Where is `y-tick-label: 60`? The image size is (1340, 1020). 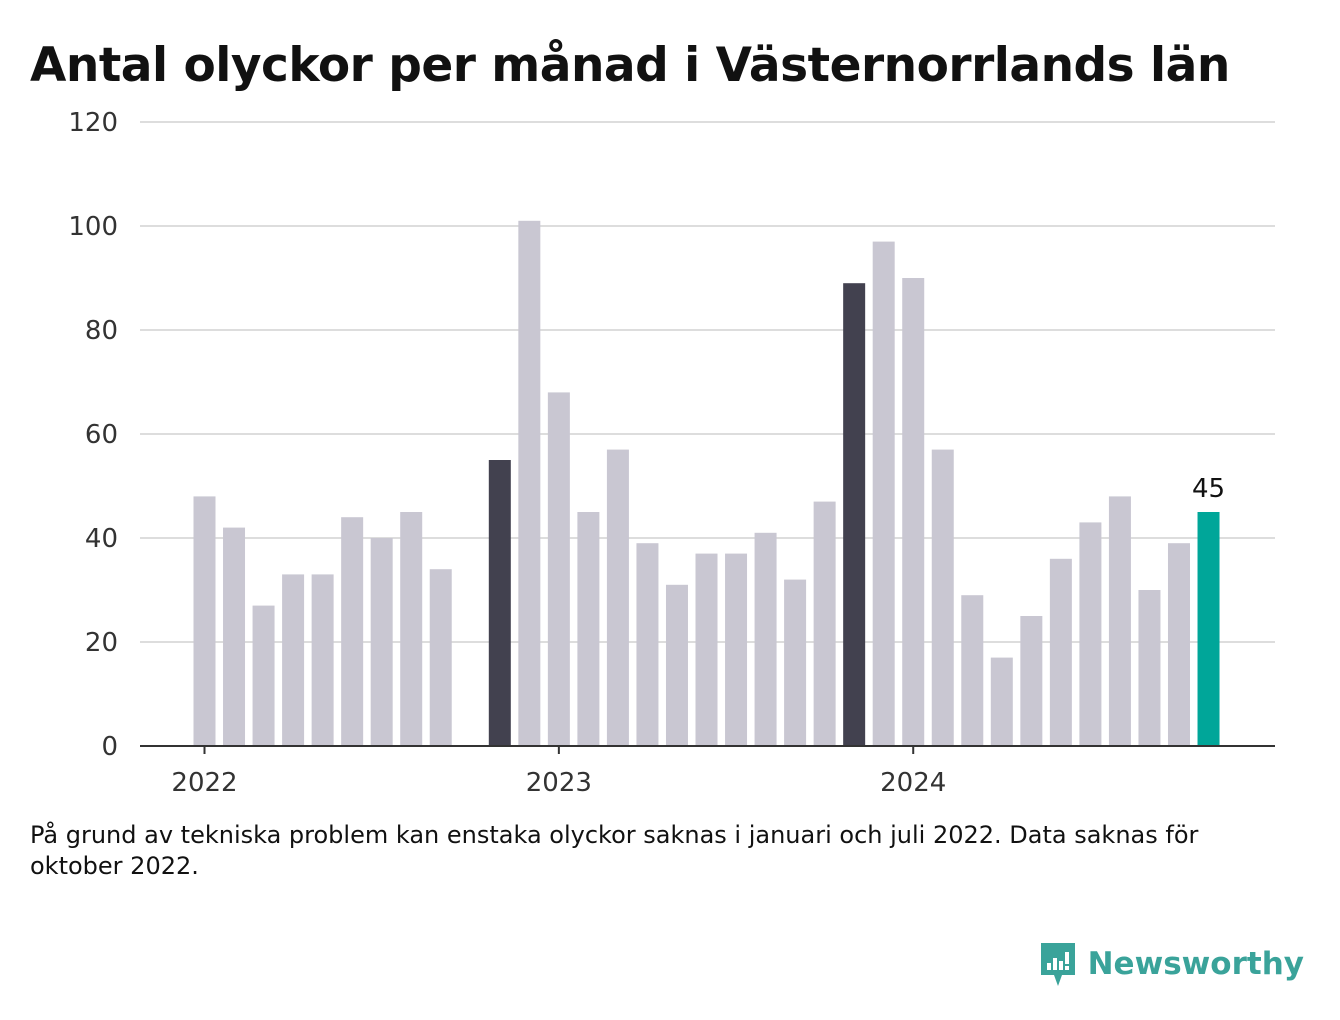 y-tick-label: 60 is located at coordinates (101, 435).